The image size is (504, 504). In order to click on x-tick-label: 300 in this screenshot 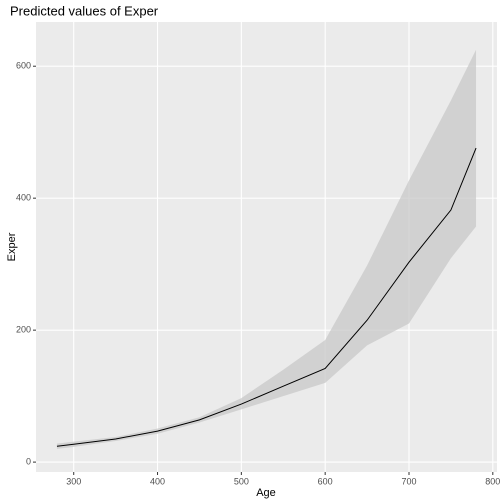, I will do `click(73, 481)`.